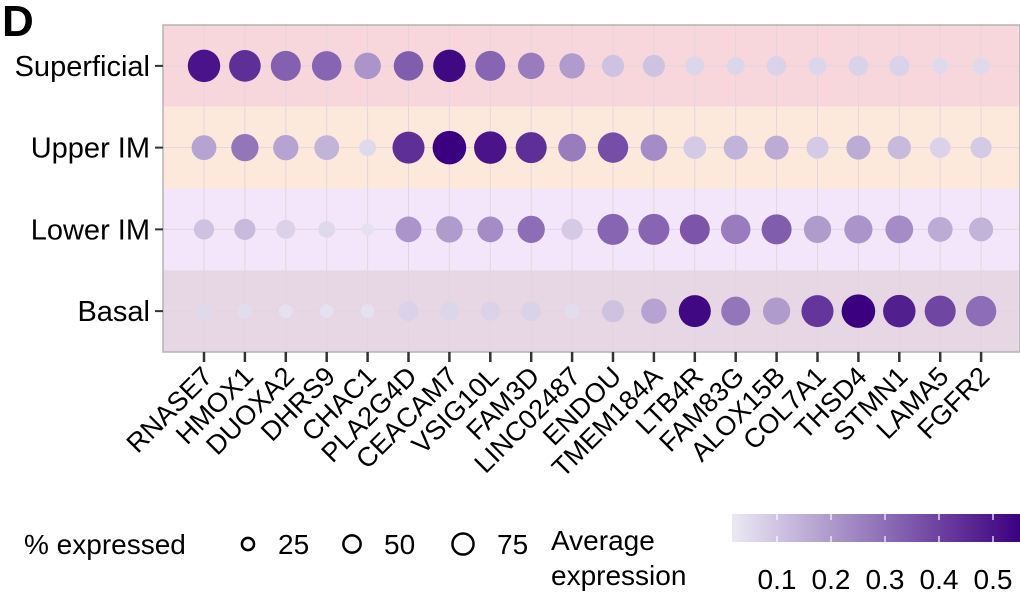  I want to click on color-legend-label: 0.1, so click(777, 579).